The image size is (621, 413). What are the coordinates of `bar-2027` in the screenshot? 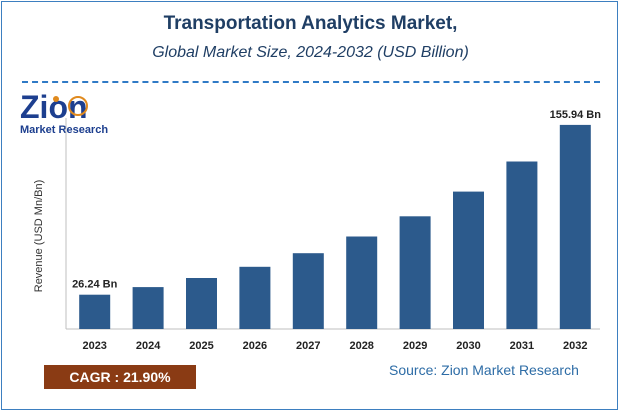 It's located at (308, 291).